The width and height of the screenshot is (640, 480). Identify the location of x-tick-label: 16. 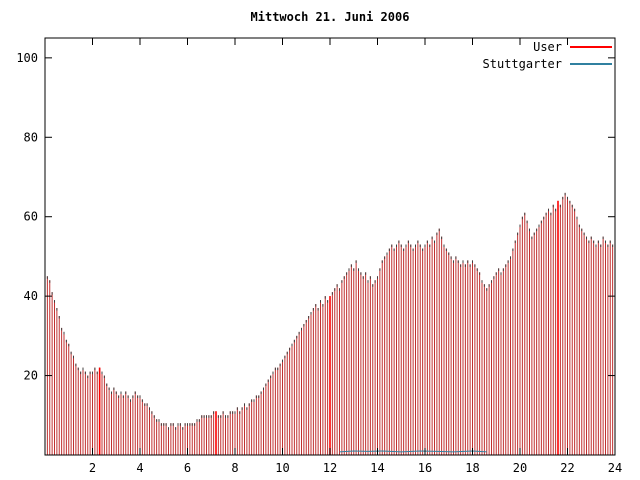
(425, 468).